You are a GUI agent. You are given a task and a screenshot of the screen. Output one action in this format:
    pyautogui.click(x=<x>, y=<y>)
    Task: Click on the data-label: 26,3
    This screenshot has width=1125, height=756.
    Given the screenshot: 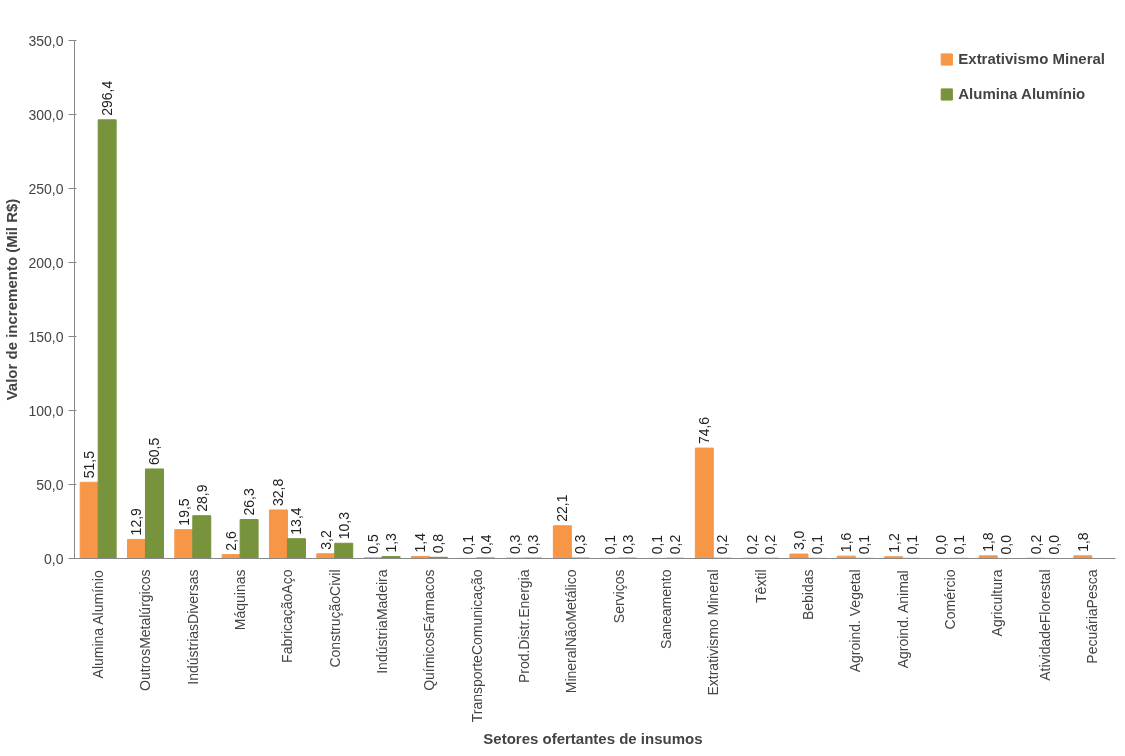 What is the action you would take?
    pyautogui.click(x=249, y=502)
    